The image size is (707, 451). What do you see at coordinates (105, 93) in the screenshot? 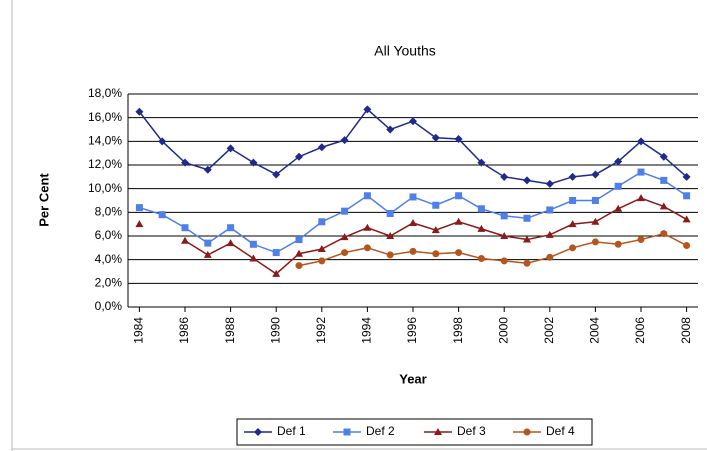
I see `y-tick-label: 18,0%` at bounding box center [105, 93].